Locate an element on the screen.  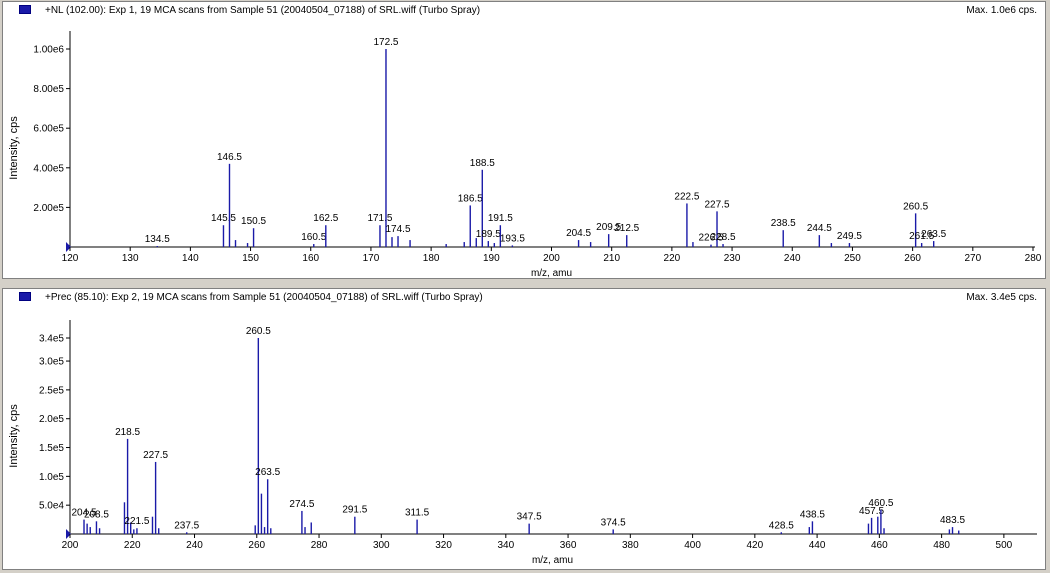
peak-label: 274.5 is located at coordinates (301, 504).